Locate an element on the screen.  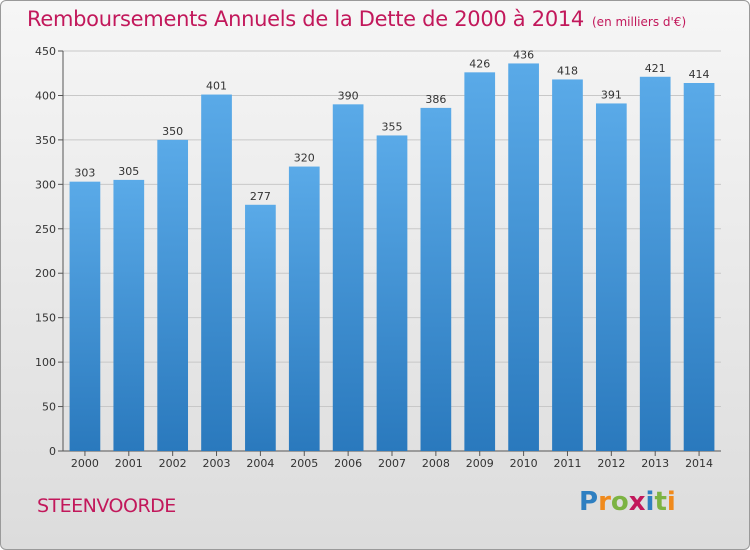
logo-letter: P is located at coordinates (589, 502).